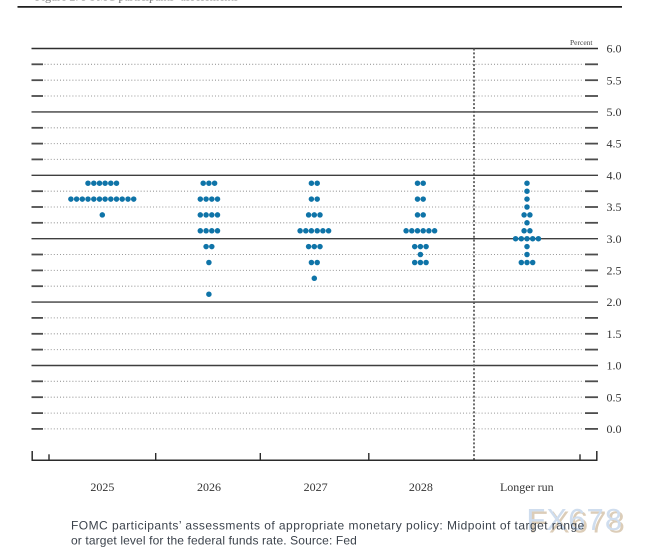 The width and height of the screenshot is (653, 554). What do you see at coordinates (614, 302) in the screenshot?
I see `svg-text: 2.0` at bounding box center [614, 302].